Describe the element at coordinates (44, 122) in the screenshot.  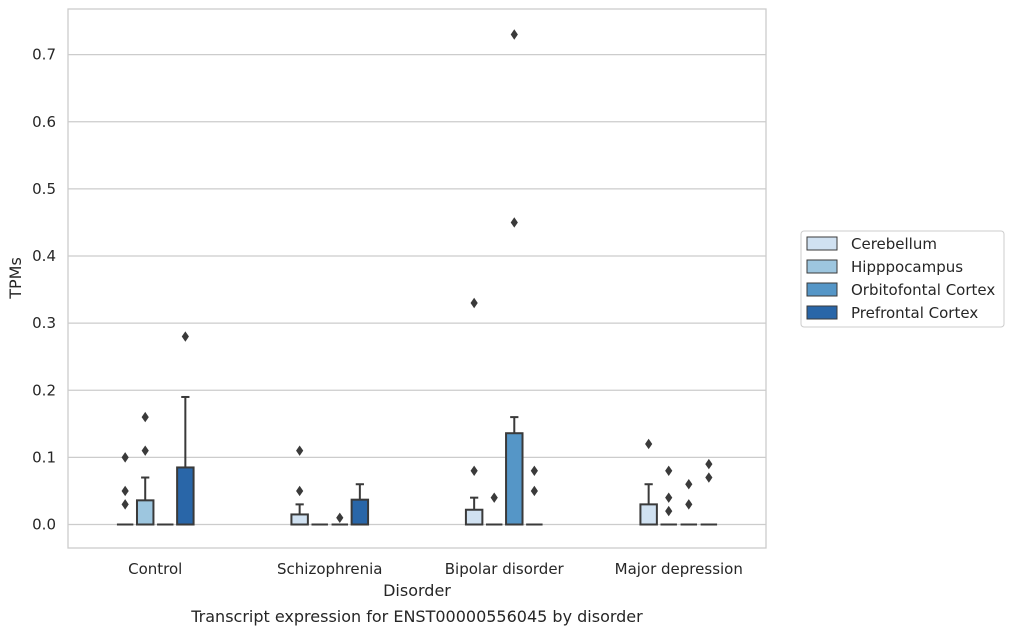
I see `y-tick-label: 0.6` at that location.